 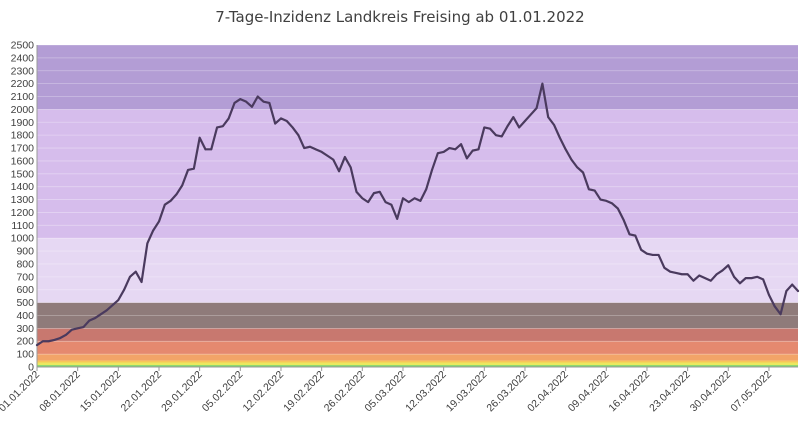 I want to click on y-tick-label: 500, so click(x=25, y=303).